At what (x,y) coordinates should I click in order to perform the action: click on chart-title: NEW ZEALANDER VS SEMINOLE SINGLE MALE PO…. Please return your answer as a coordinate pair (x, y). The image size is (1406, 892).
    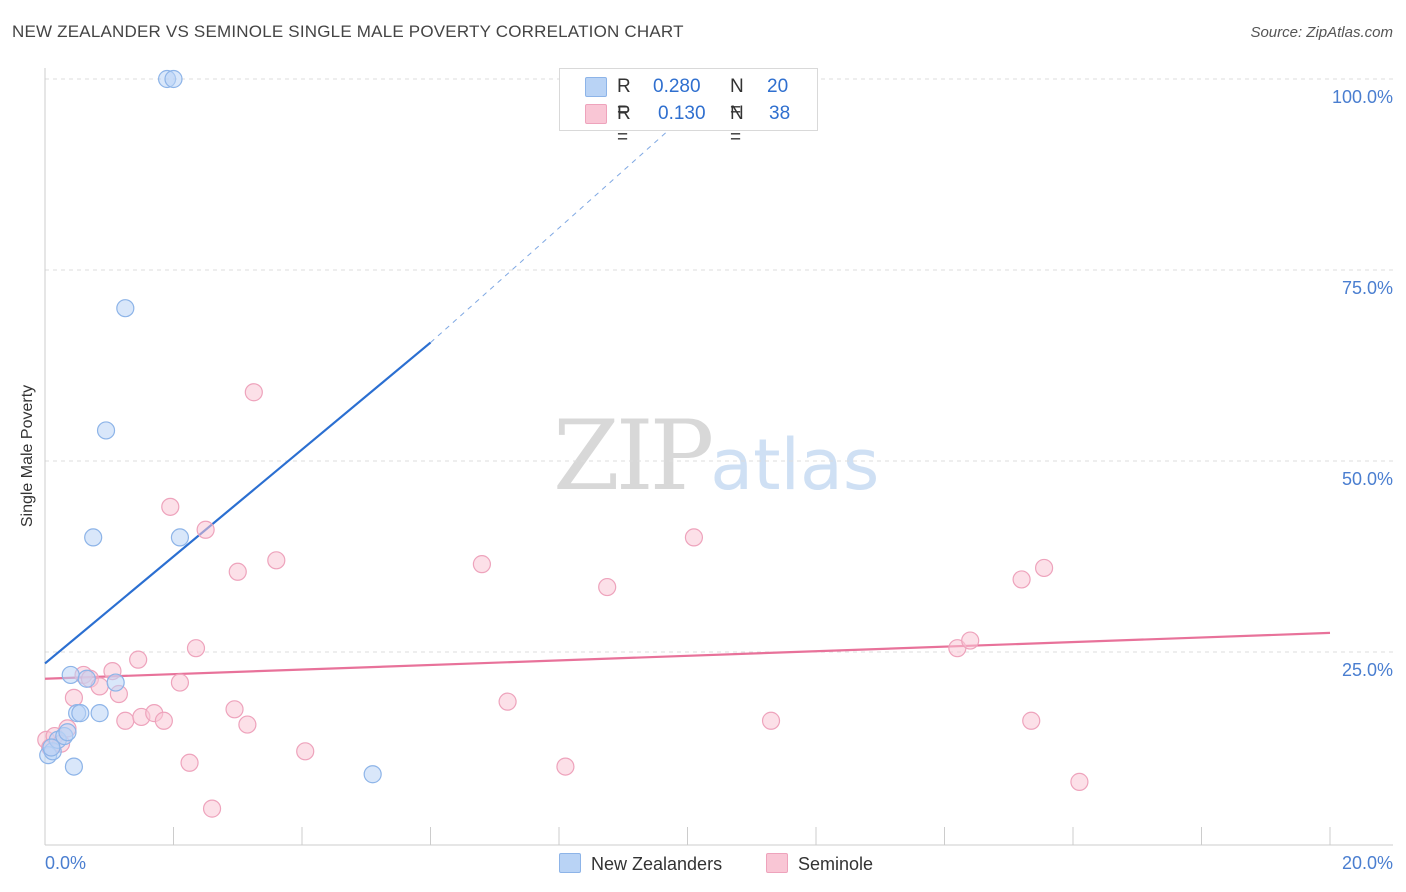
    Looking at the image, I should click on (348, 31).